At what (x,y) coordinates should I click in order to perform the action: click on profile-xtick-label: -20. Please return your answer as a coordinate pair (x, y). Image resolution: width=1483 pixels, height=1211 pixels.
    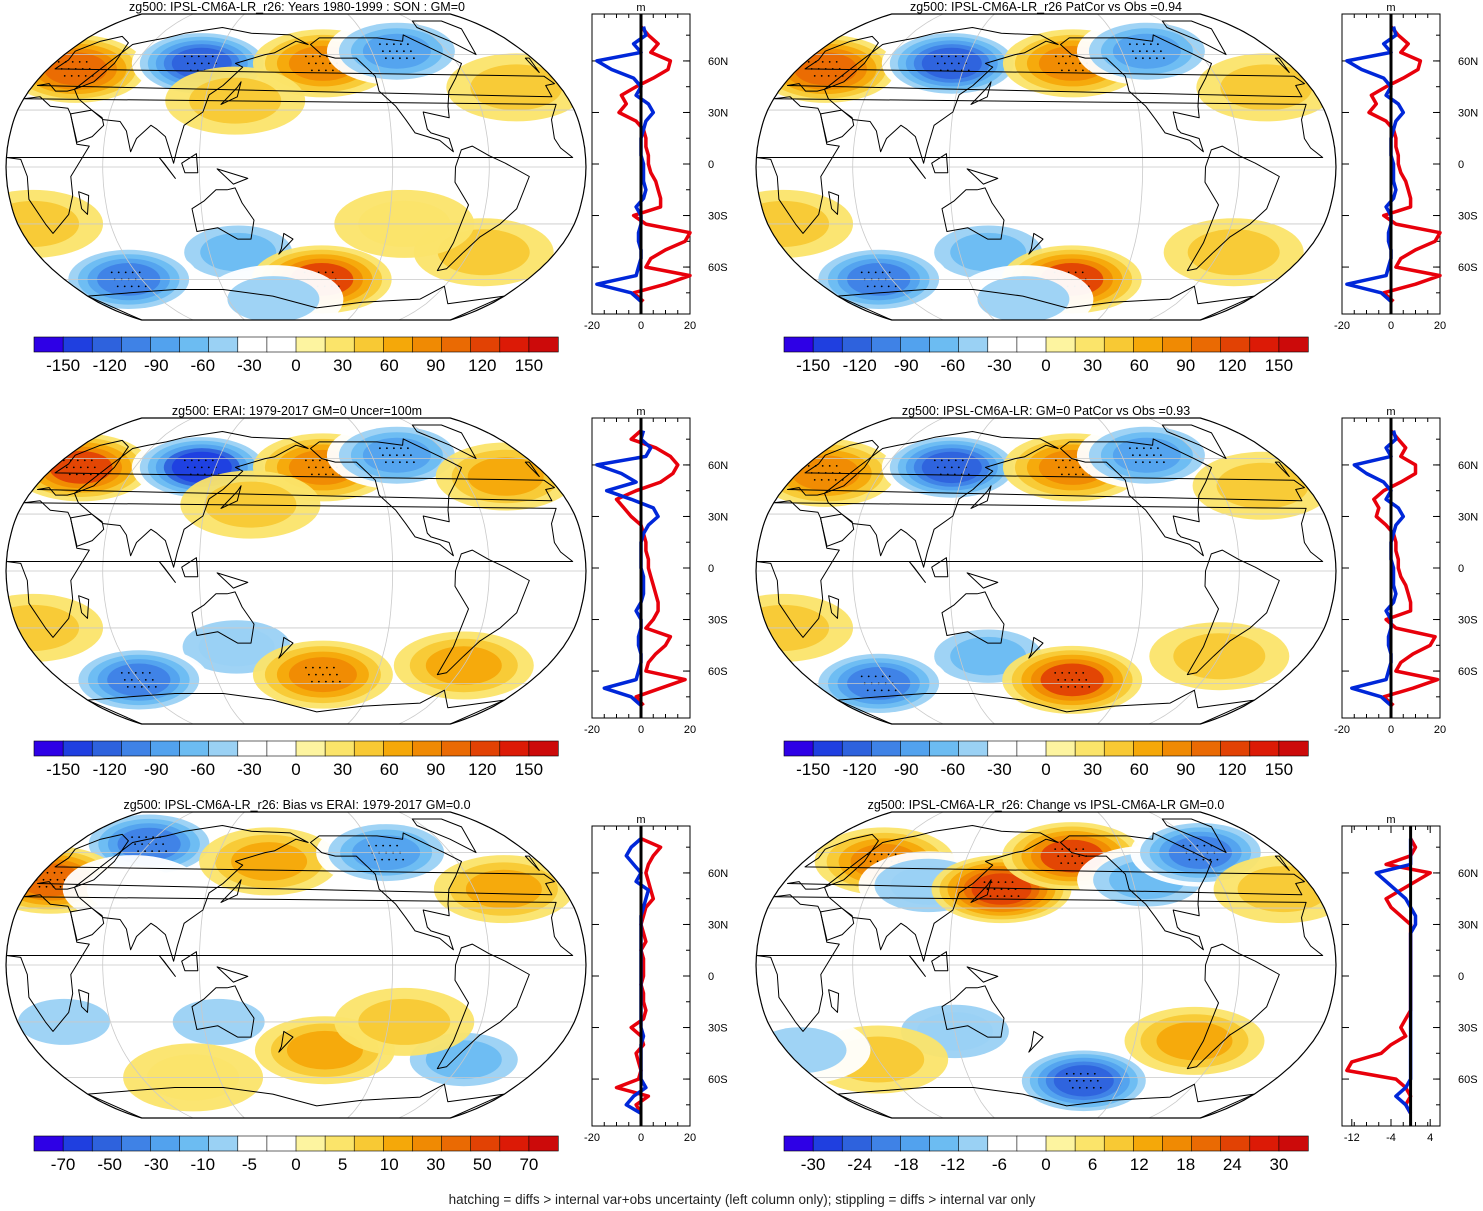
    Looking at the image, I should click on (592, 1138).